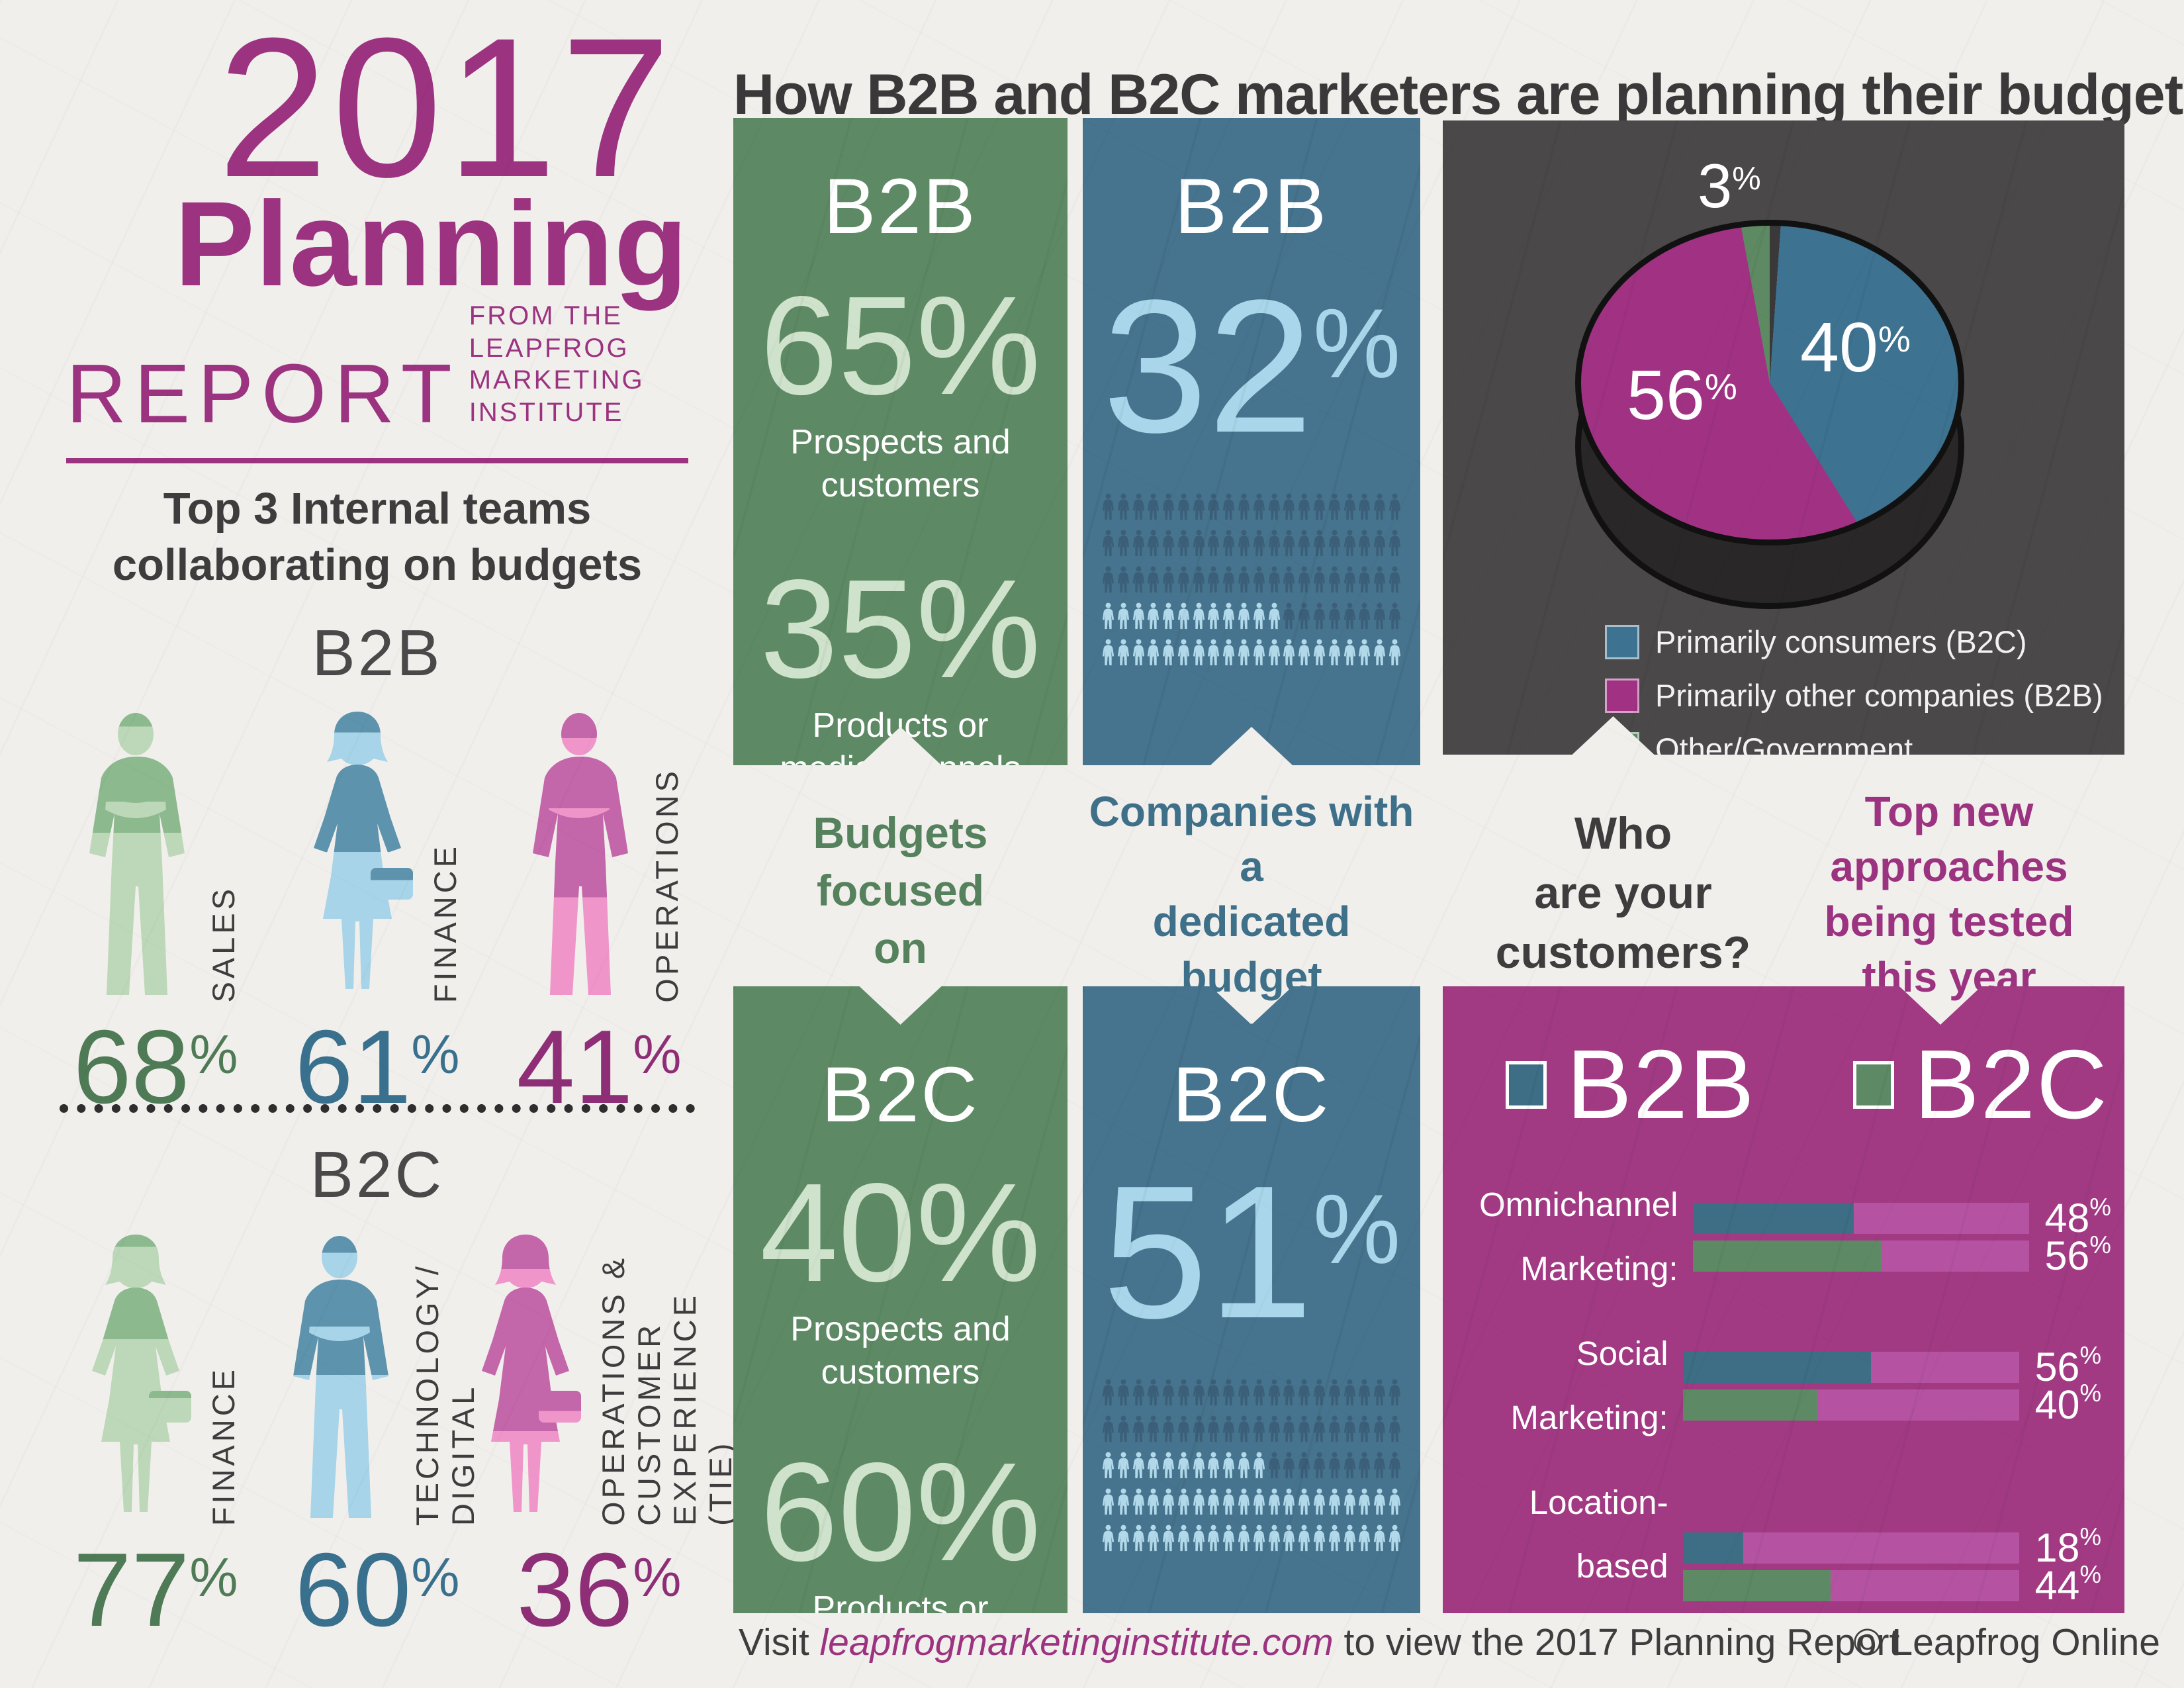  What do you see at coordinates (223, 944) in the screenshot?
I see `team-role-label: SALES` at bounding box center [223, 944].